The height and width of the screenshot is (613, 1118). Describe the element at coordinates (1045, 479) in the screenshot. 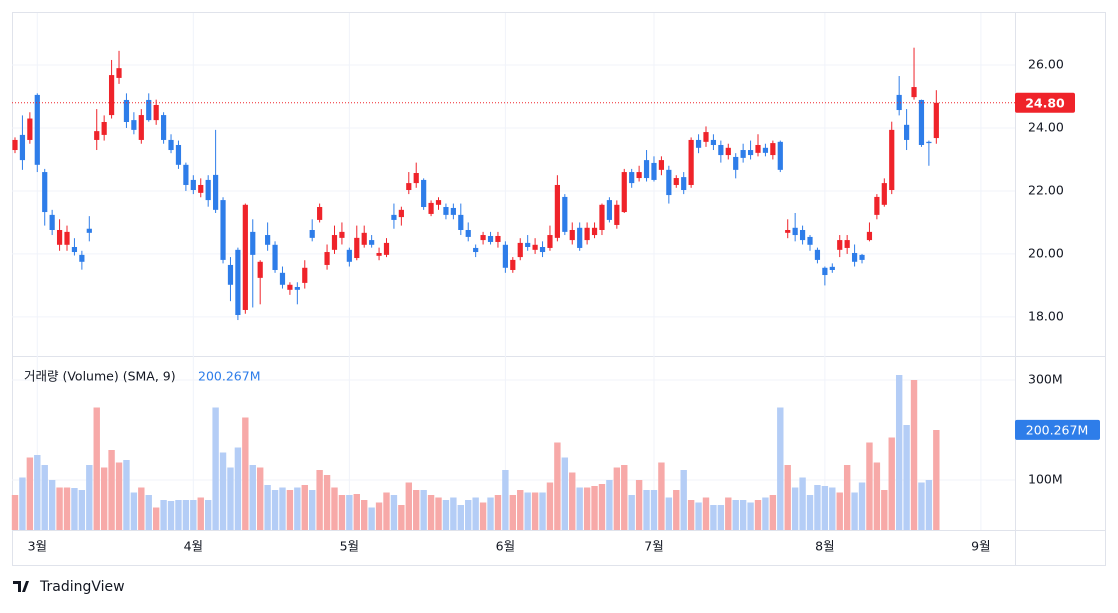

I see `volume-tick-label: 100M` at that location.